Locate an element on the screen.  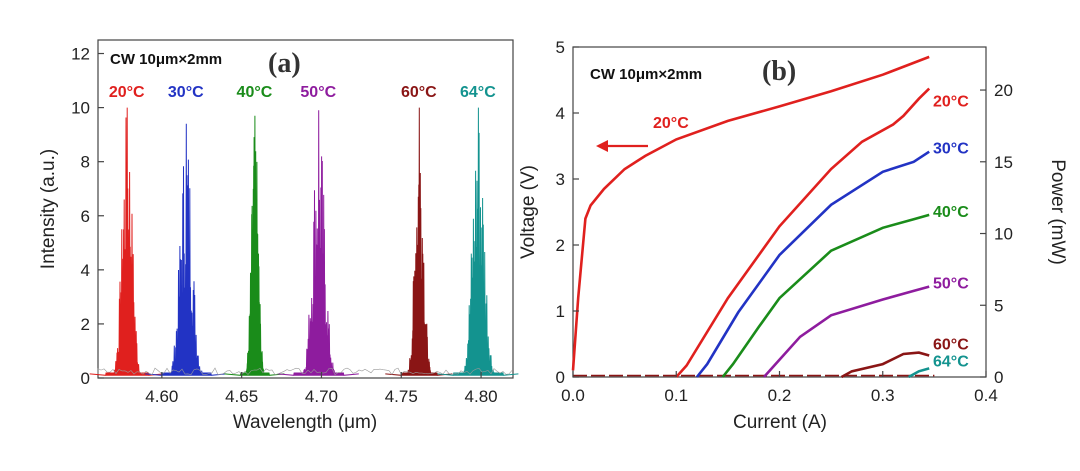
panel-b-x-axis-label: Current (A) is located at coordinates (780, 422).